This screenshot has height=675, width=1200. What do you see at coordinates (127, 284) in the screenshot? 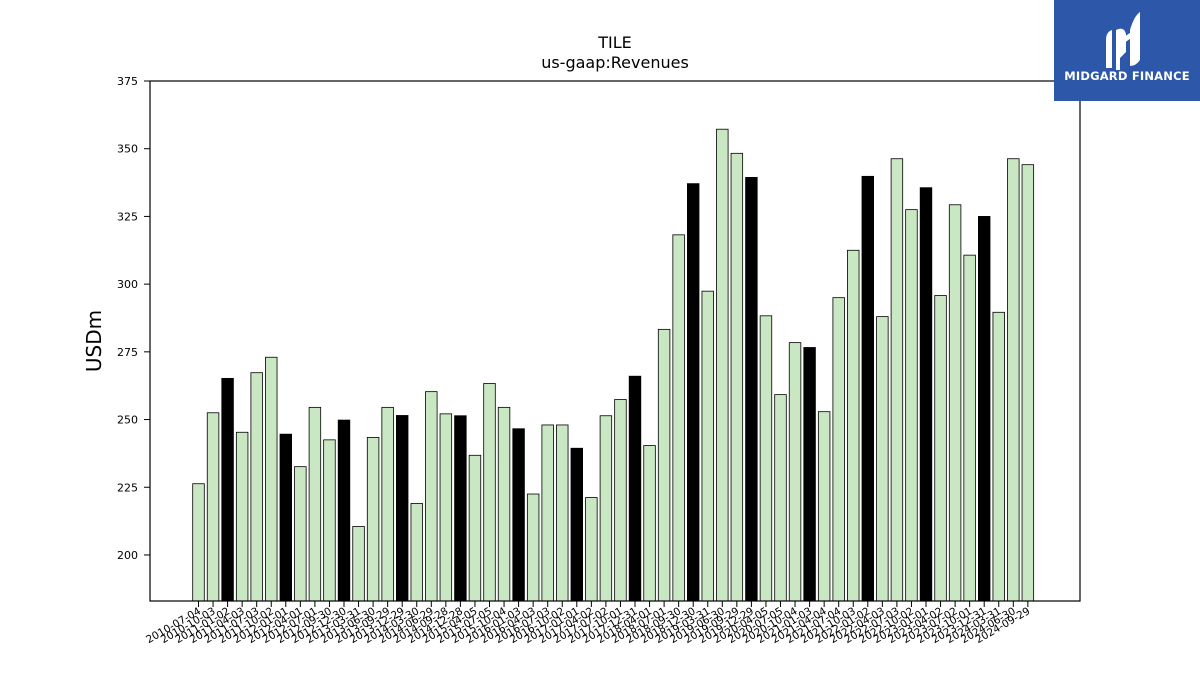
I see `y-tick-label: 300` at bounding box center [127, 284].